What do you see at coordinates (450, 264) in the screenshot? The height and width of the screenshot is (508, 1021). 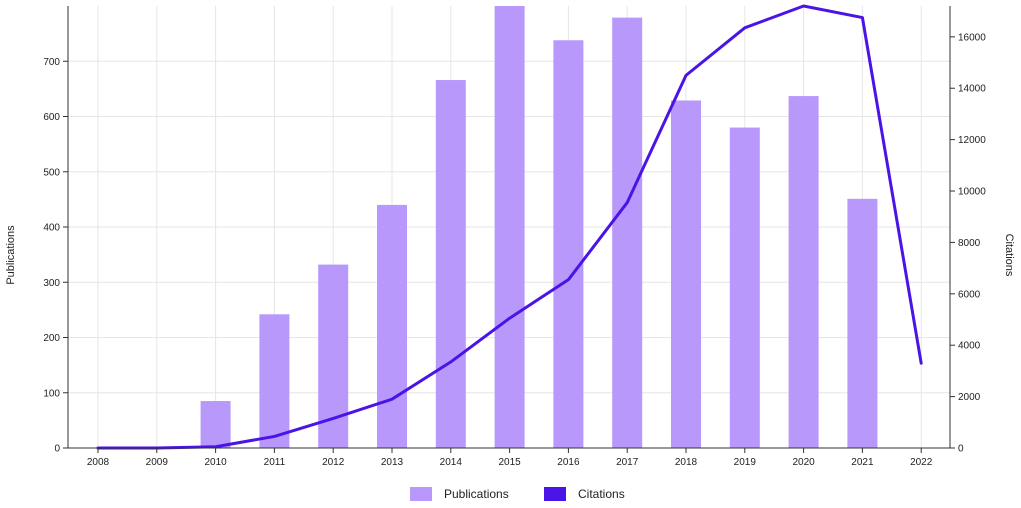 I see `bar-publications-2014` at bounding box center [450, 264].